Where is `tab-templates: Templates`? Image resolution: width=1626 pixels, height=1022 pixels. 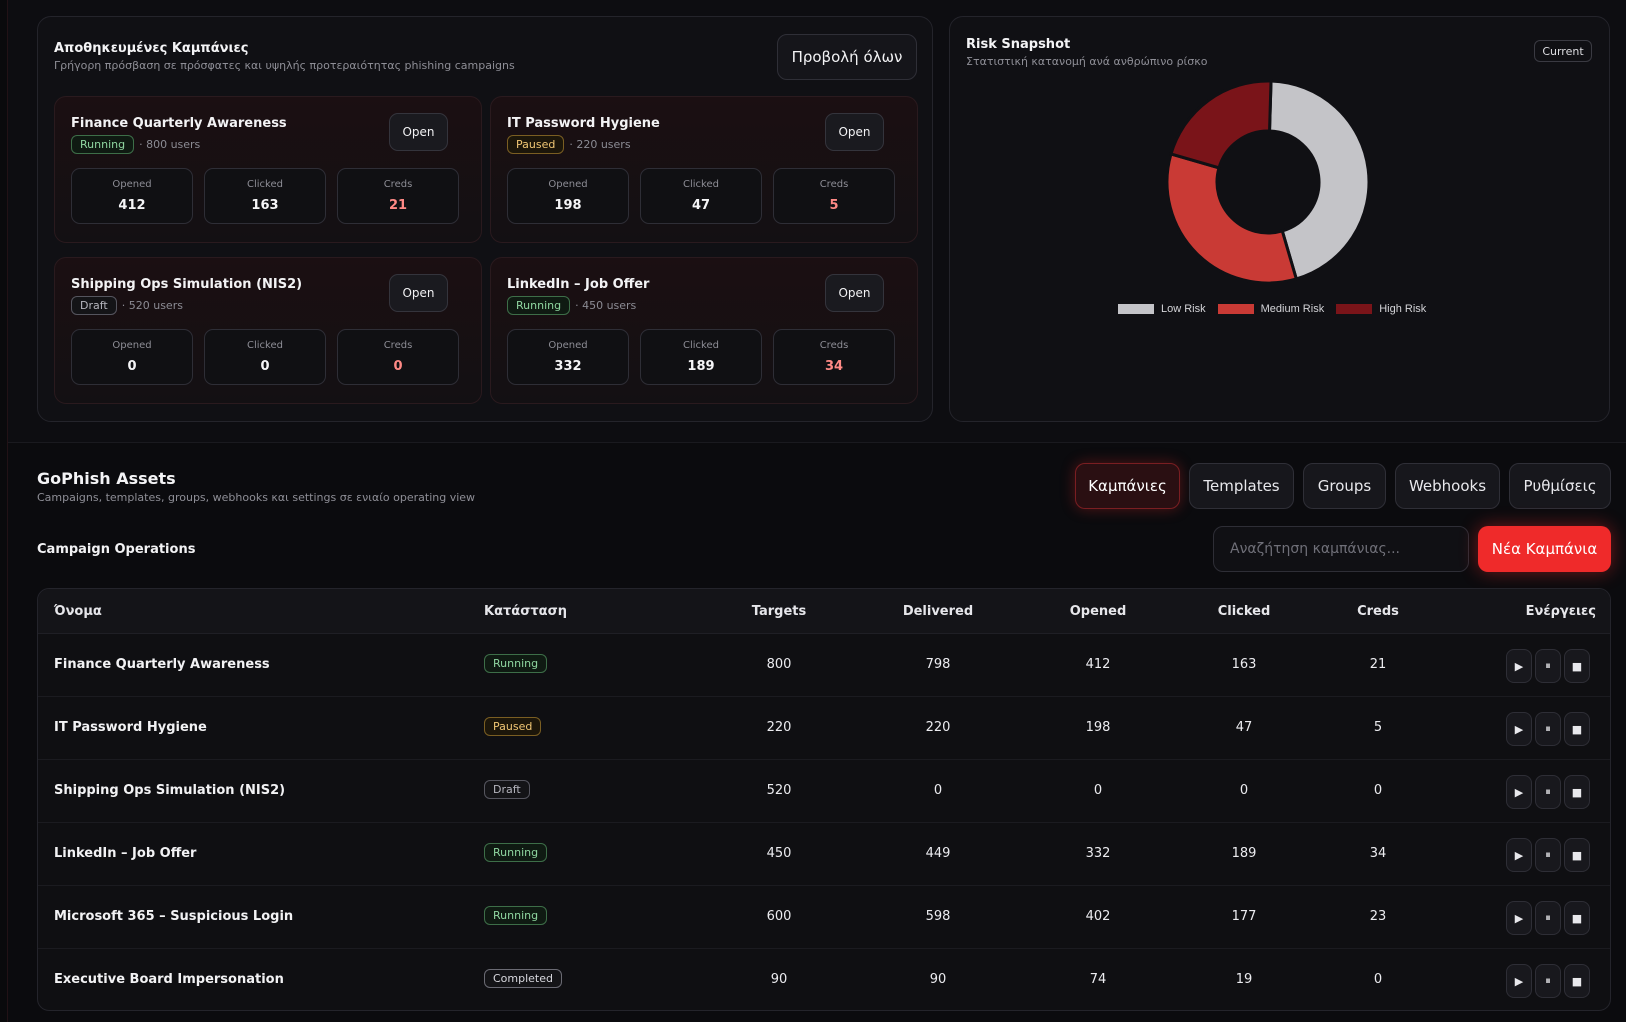
tab-templates: Templates is located at coordinates (1241, 486).